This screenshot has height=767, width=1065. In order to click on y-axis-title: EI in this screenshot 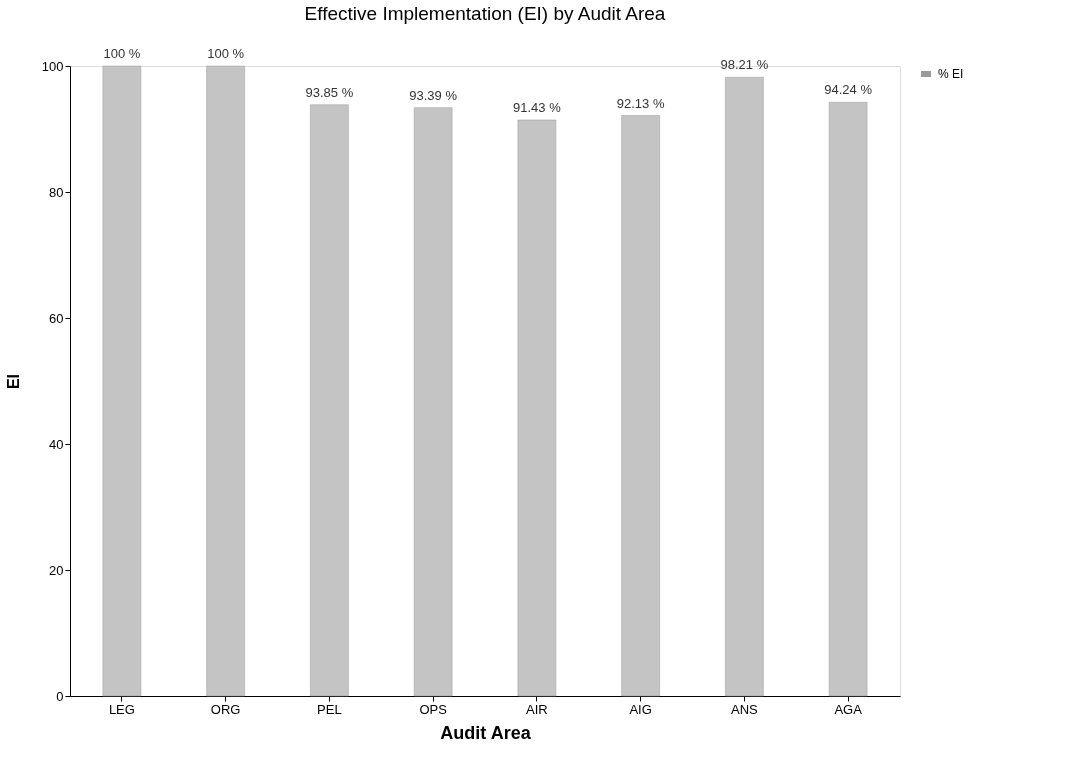, I will do `click(13, 381)`.